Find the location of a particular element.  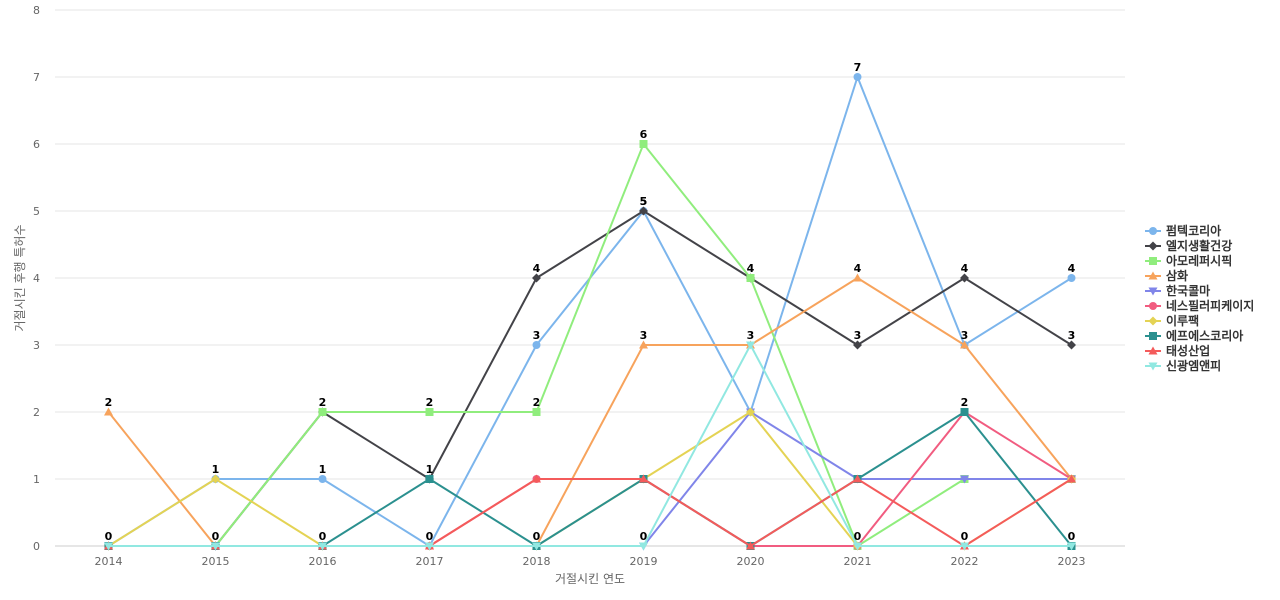

legend-item: 이루팩 is located at coordinates (1172, 320).